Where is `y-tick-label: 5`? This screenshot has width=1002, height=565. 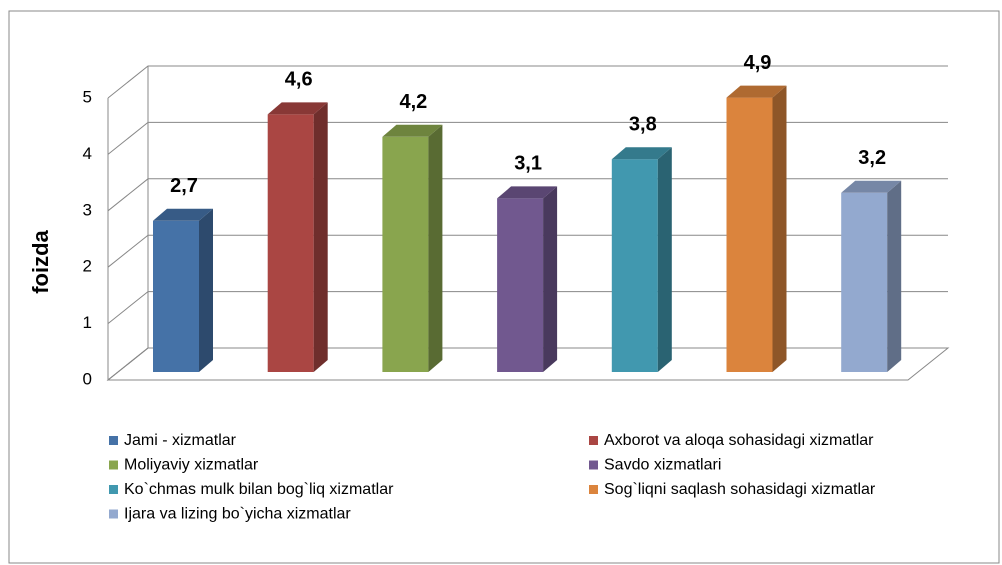
y-tick-label: 5 is located at coordinates (87, 96).